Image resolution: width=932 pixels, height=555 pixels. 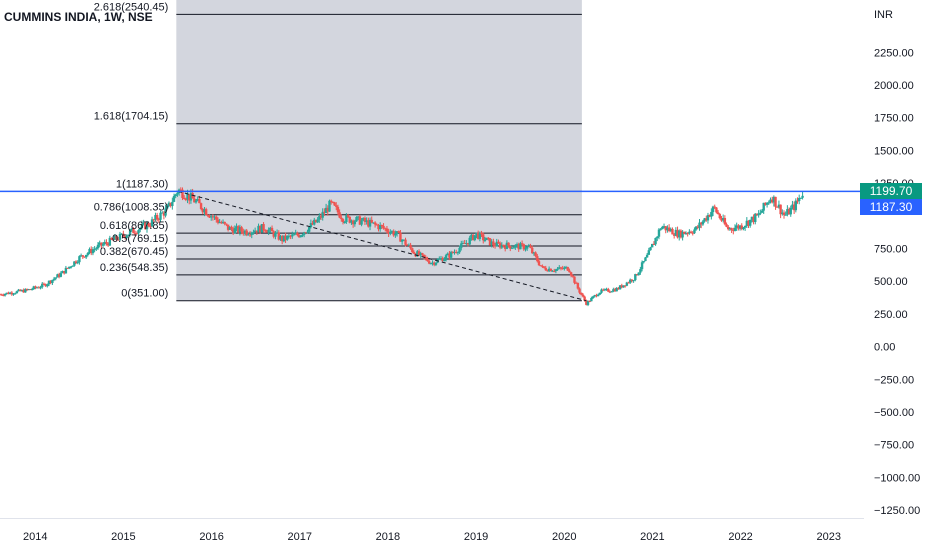 What do you see at coordinates (123, 537) in the screenshot?
I see `x-tick-label: 2015` at bounding box center [123, 537].